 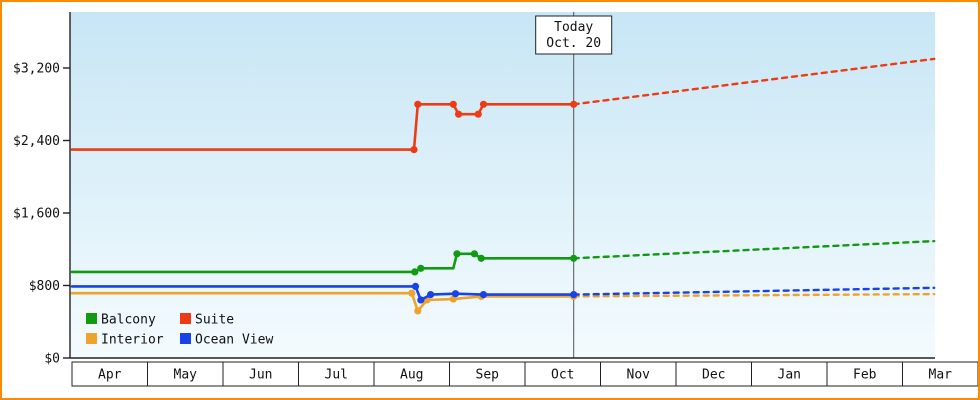 I want to click on x-axis-month-row: Apr May Jun Jul Aug Sep Oct Nov Dec Jan Feb Mar, so click(x=524, y=374).